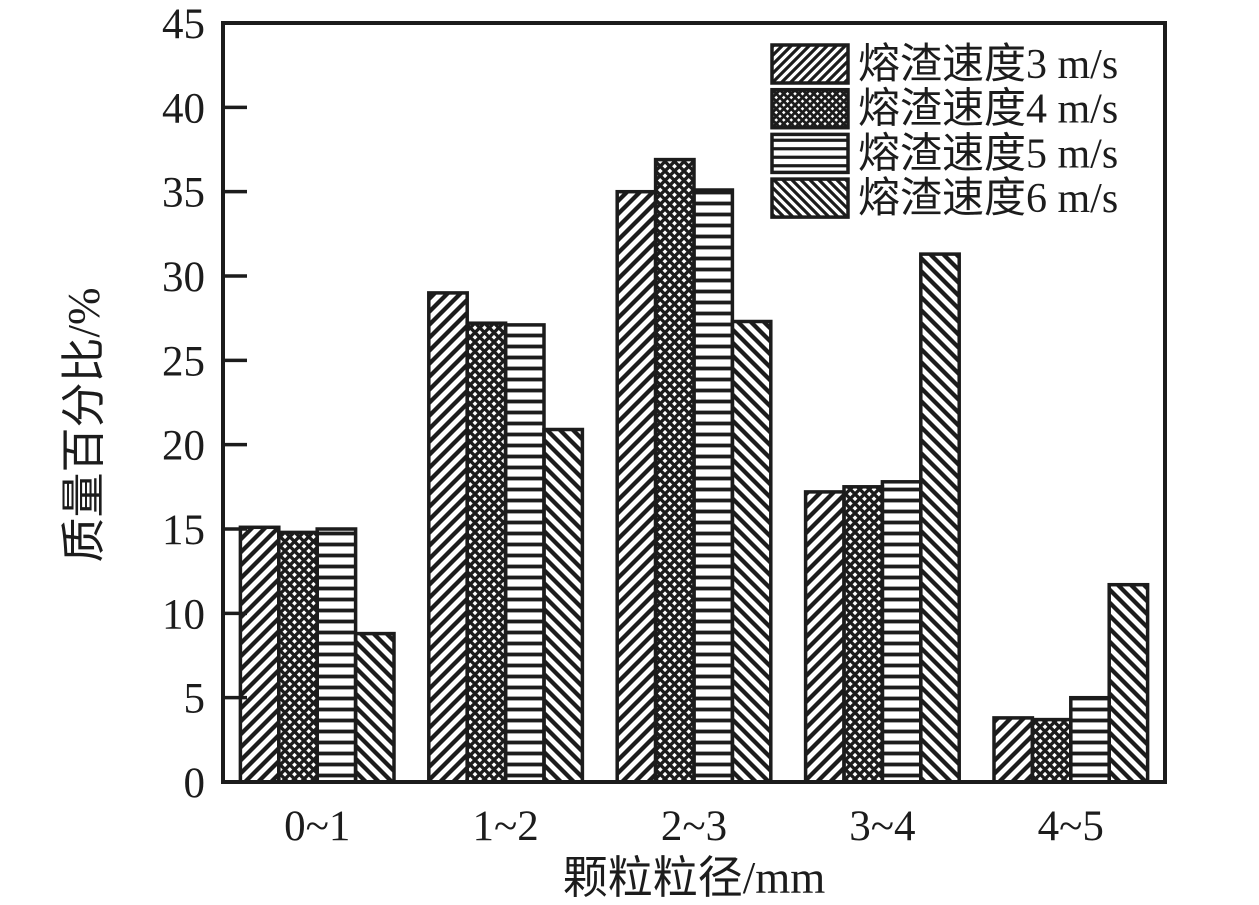 Image resolution: width=1259 pixels, height=905 pixels. I want to click on bar-series4-cat-4~5, so click(1128, 683).